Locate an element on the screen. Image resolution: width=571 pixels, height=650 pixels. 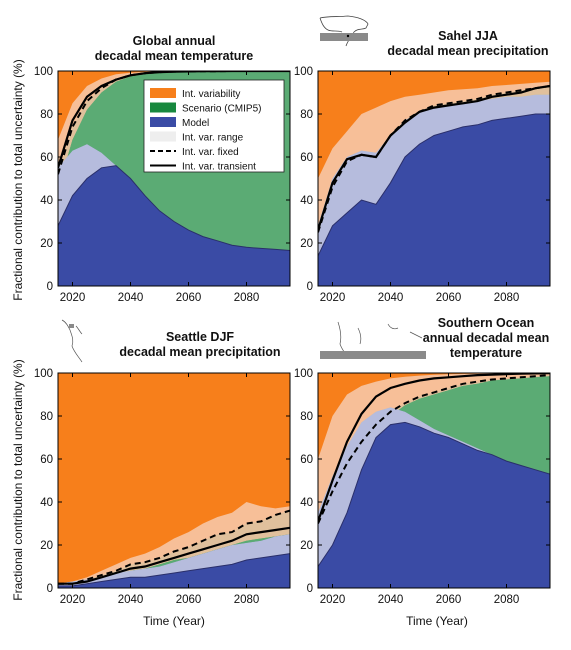
legend-item: Int. var. range is located at coordinates (197, 137).